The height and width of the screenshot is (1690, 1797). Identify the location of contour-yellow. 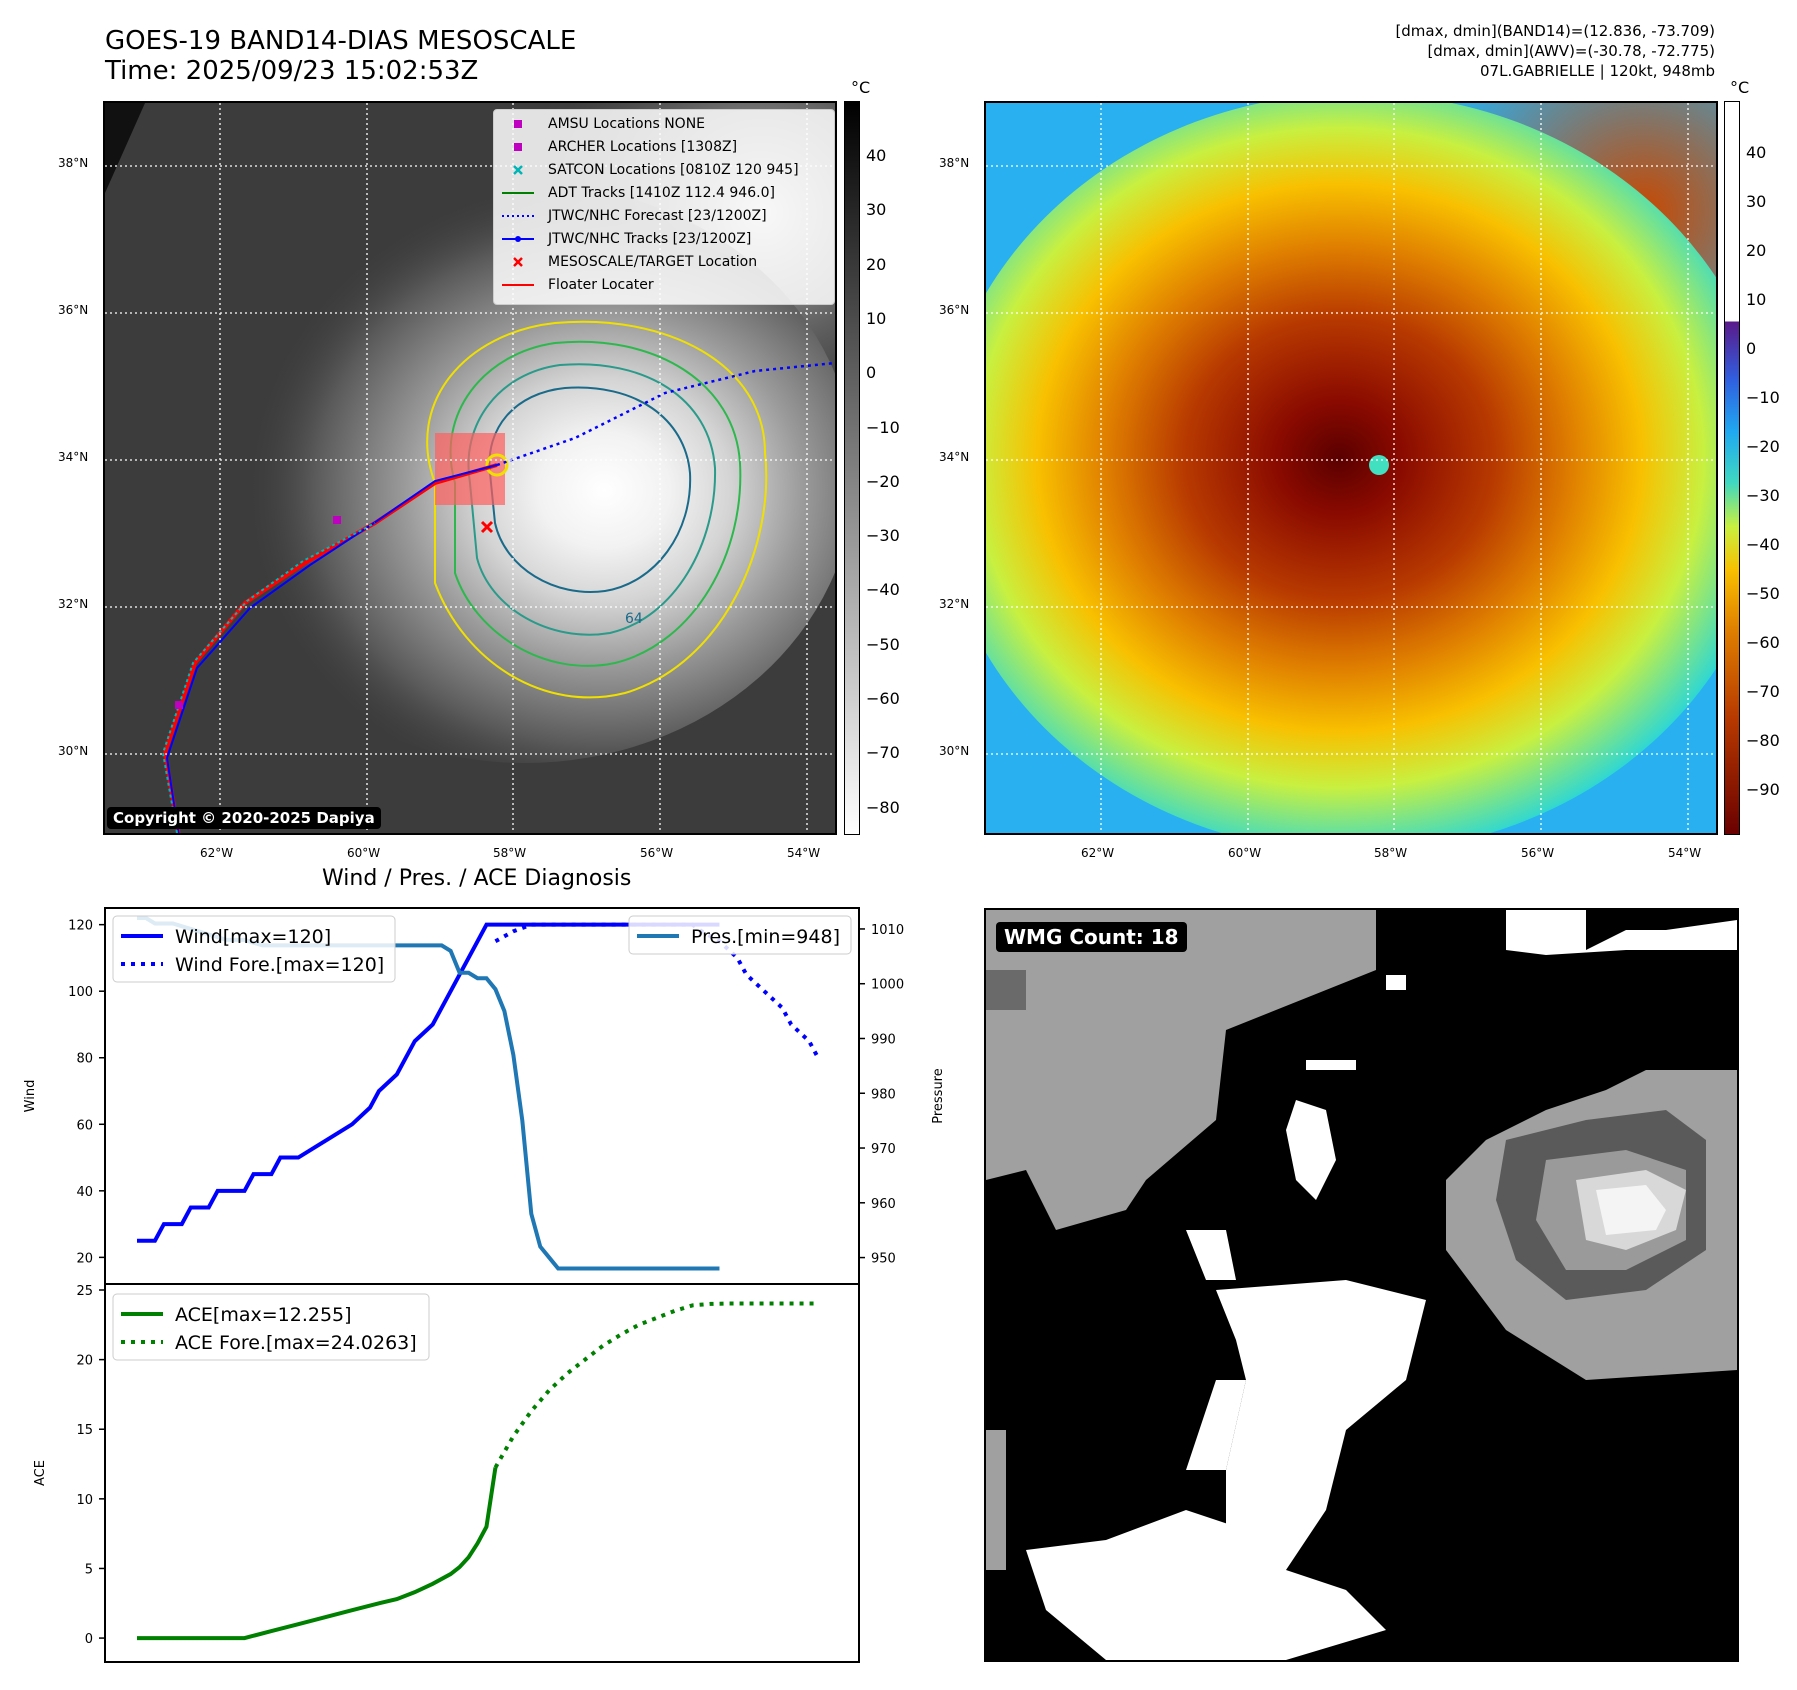
(597, 509).